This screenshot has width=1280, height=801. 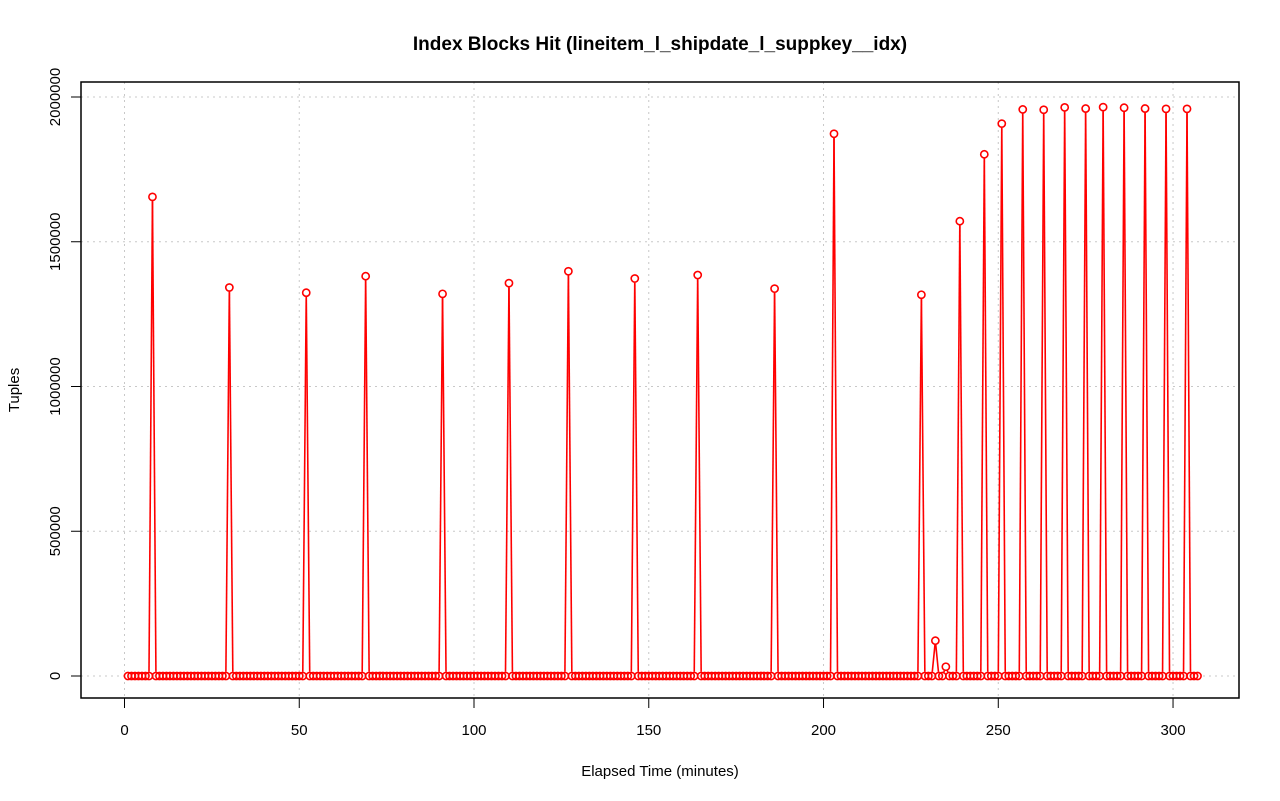 What do you see at coordinates (1173, 730) in the screenshot?
I see `x-tick-label: 300` at bounding box center [1173, 730].